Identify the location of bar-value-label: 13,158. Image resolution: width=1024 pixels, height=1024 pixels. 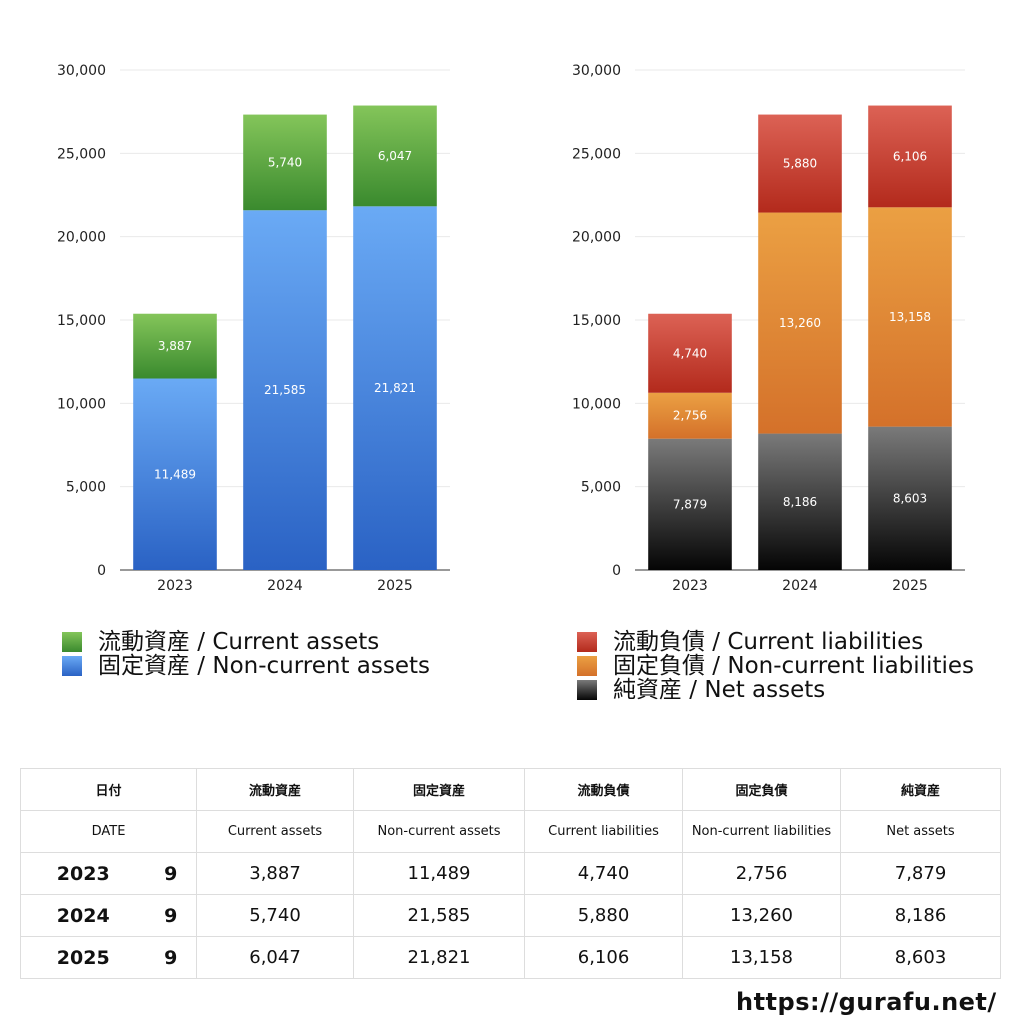
(910, 317).